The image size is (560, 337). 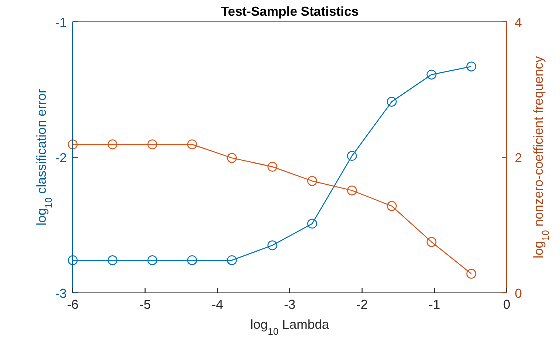 What do you see at coordinates (146, 304) in the screenshot?
I see `x-tick-label: -5` at bounding box center [146, 304].